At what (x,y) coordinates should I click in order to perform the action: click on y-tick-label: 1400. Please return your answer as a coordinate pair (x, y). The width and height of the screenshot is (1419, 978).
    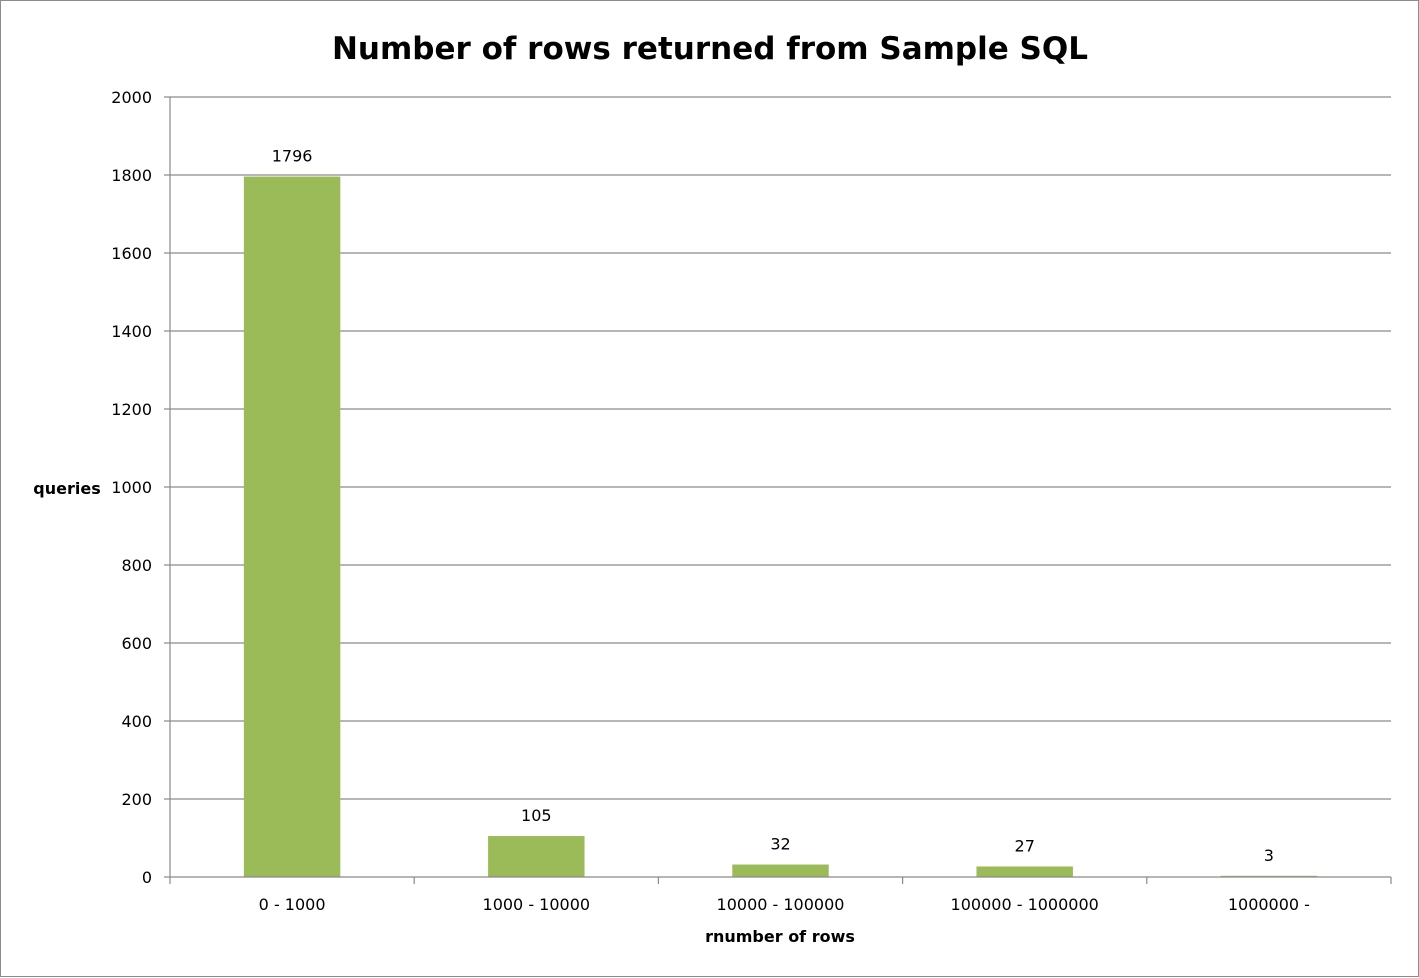
    Looking at the image, I should click on (131, 331).